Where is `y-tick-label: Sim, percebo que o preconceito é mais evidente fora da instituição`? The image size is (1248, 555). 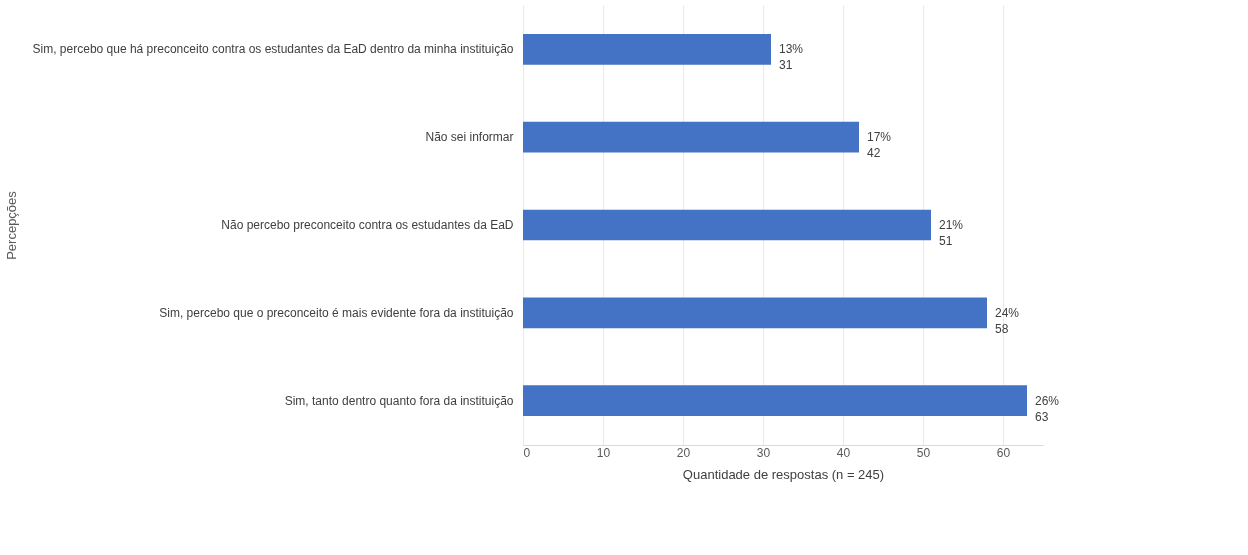
y-tick-label: Sim, percebo que o preconceito é mais evidente fora da instituição is located at coordinates (336, 312).